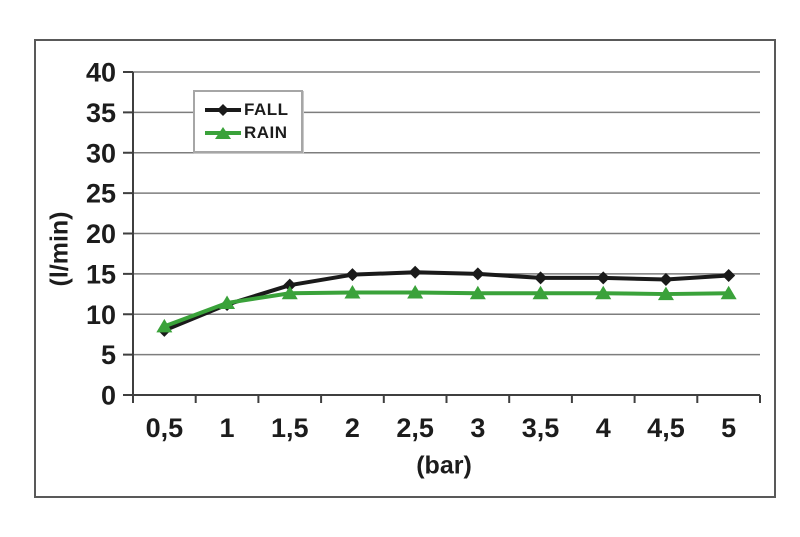 This screenshot has width=800, height=537. Describe the element at coordinates (59, 249) in the screenshot. I see `y-axis-title: (l/min)` at that location.